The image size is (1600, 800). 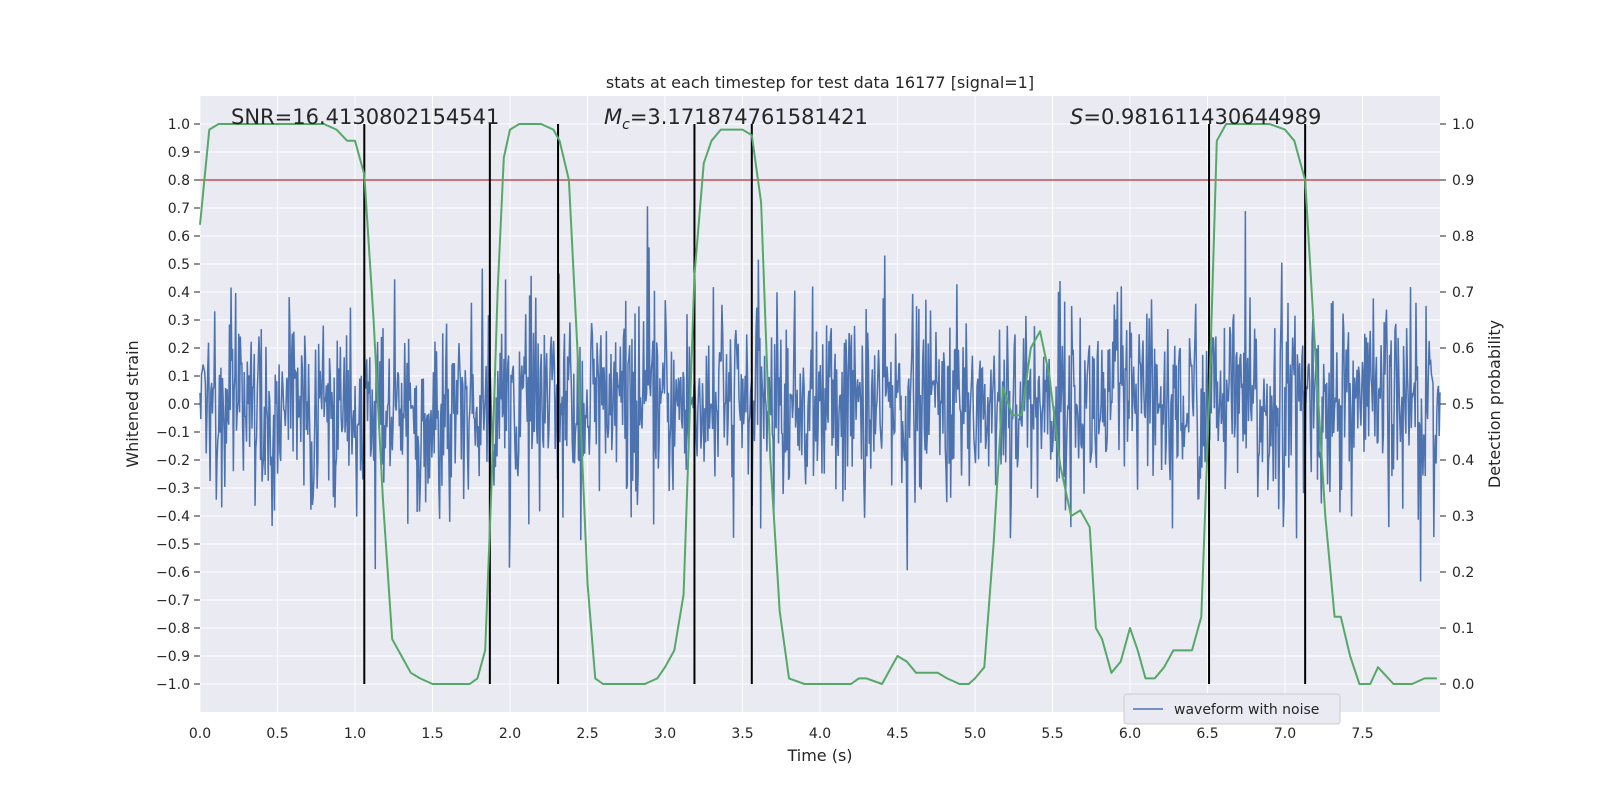 I want to click on y-tick-label: 0.3, so click(x=179, y=321).